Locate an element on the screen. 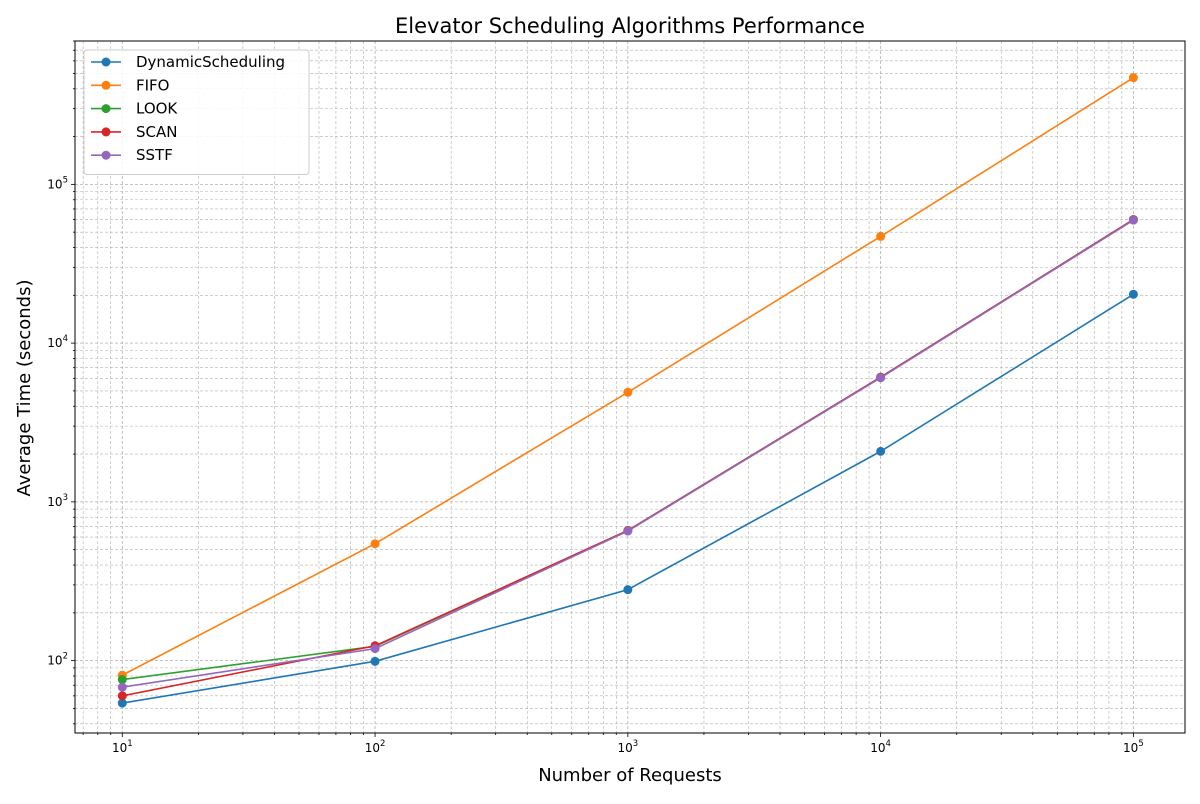 This screenshot has width=1200, height=804. x-tick-label: 10² is located at coordinates (375, 747).